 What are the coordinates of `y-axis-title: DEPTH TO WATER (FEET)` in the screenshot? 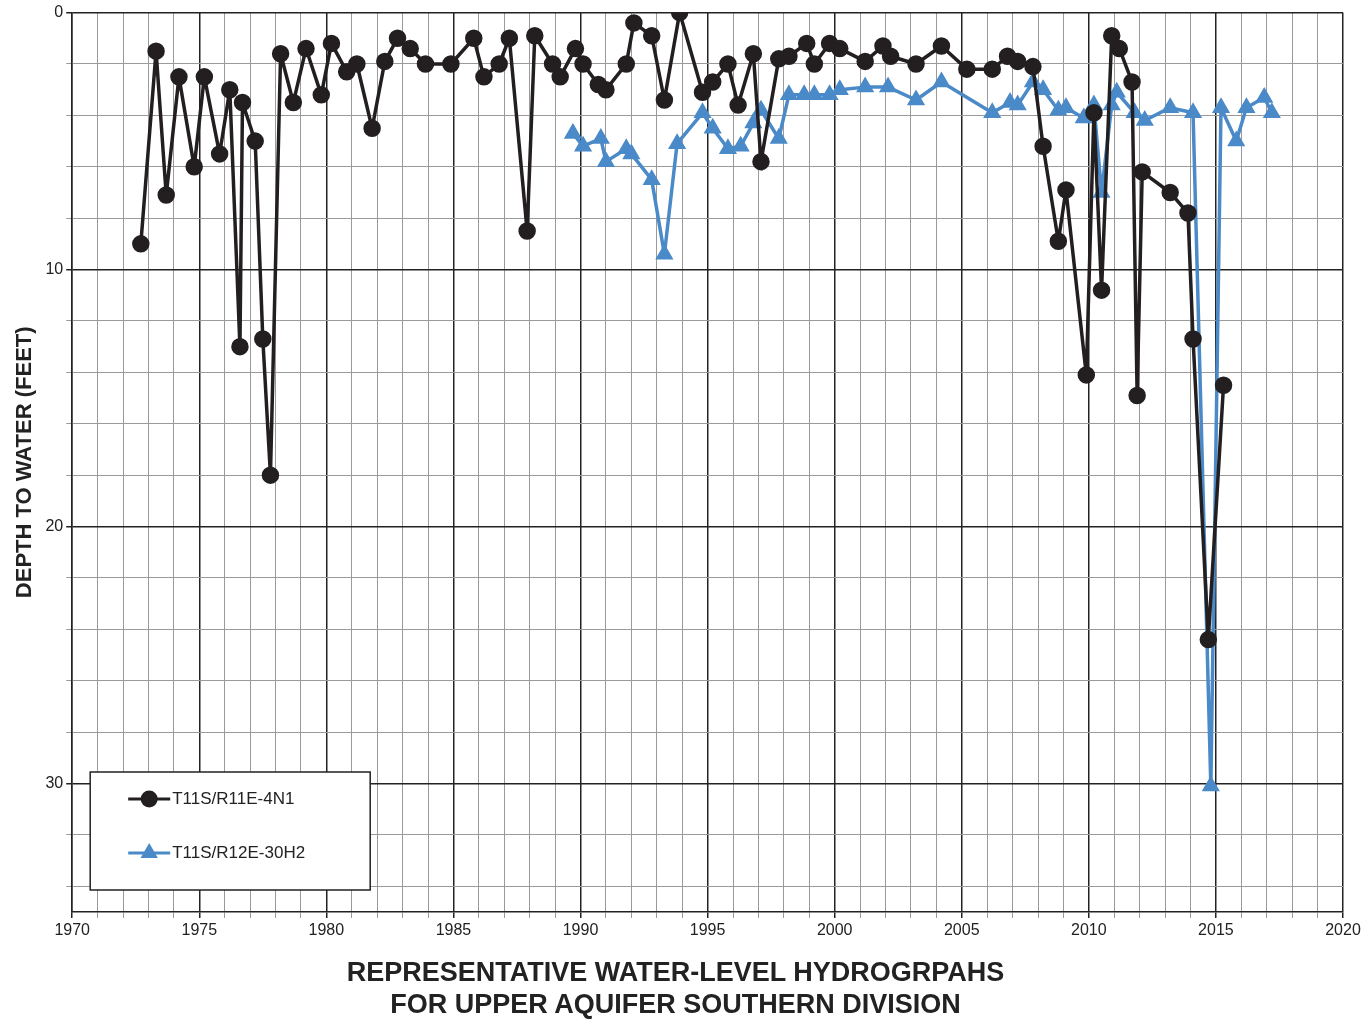 It's located at (24, 462).